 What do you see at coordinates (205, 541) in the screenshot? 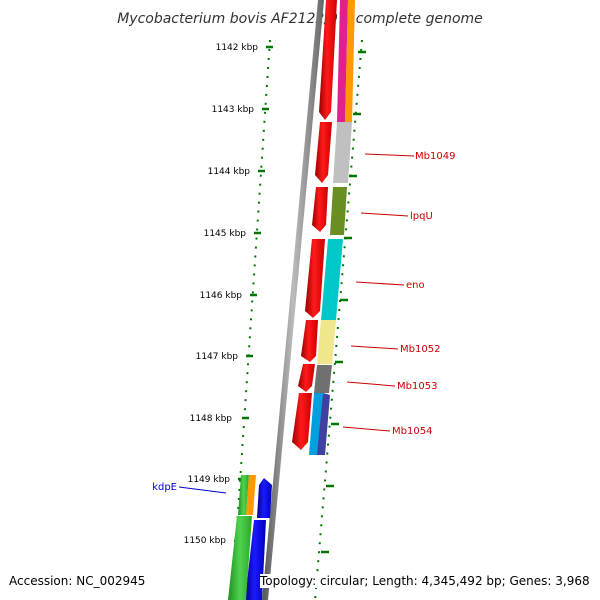
I see `scale-label: 1150 kbp` at bounding box center [205, 541].